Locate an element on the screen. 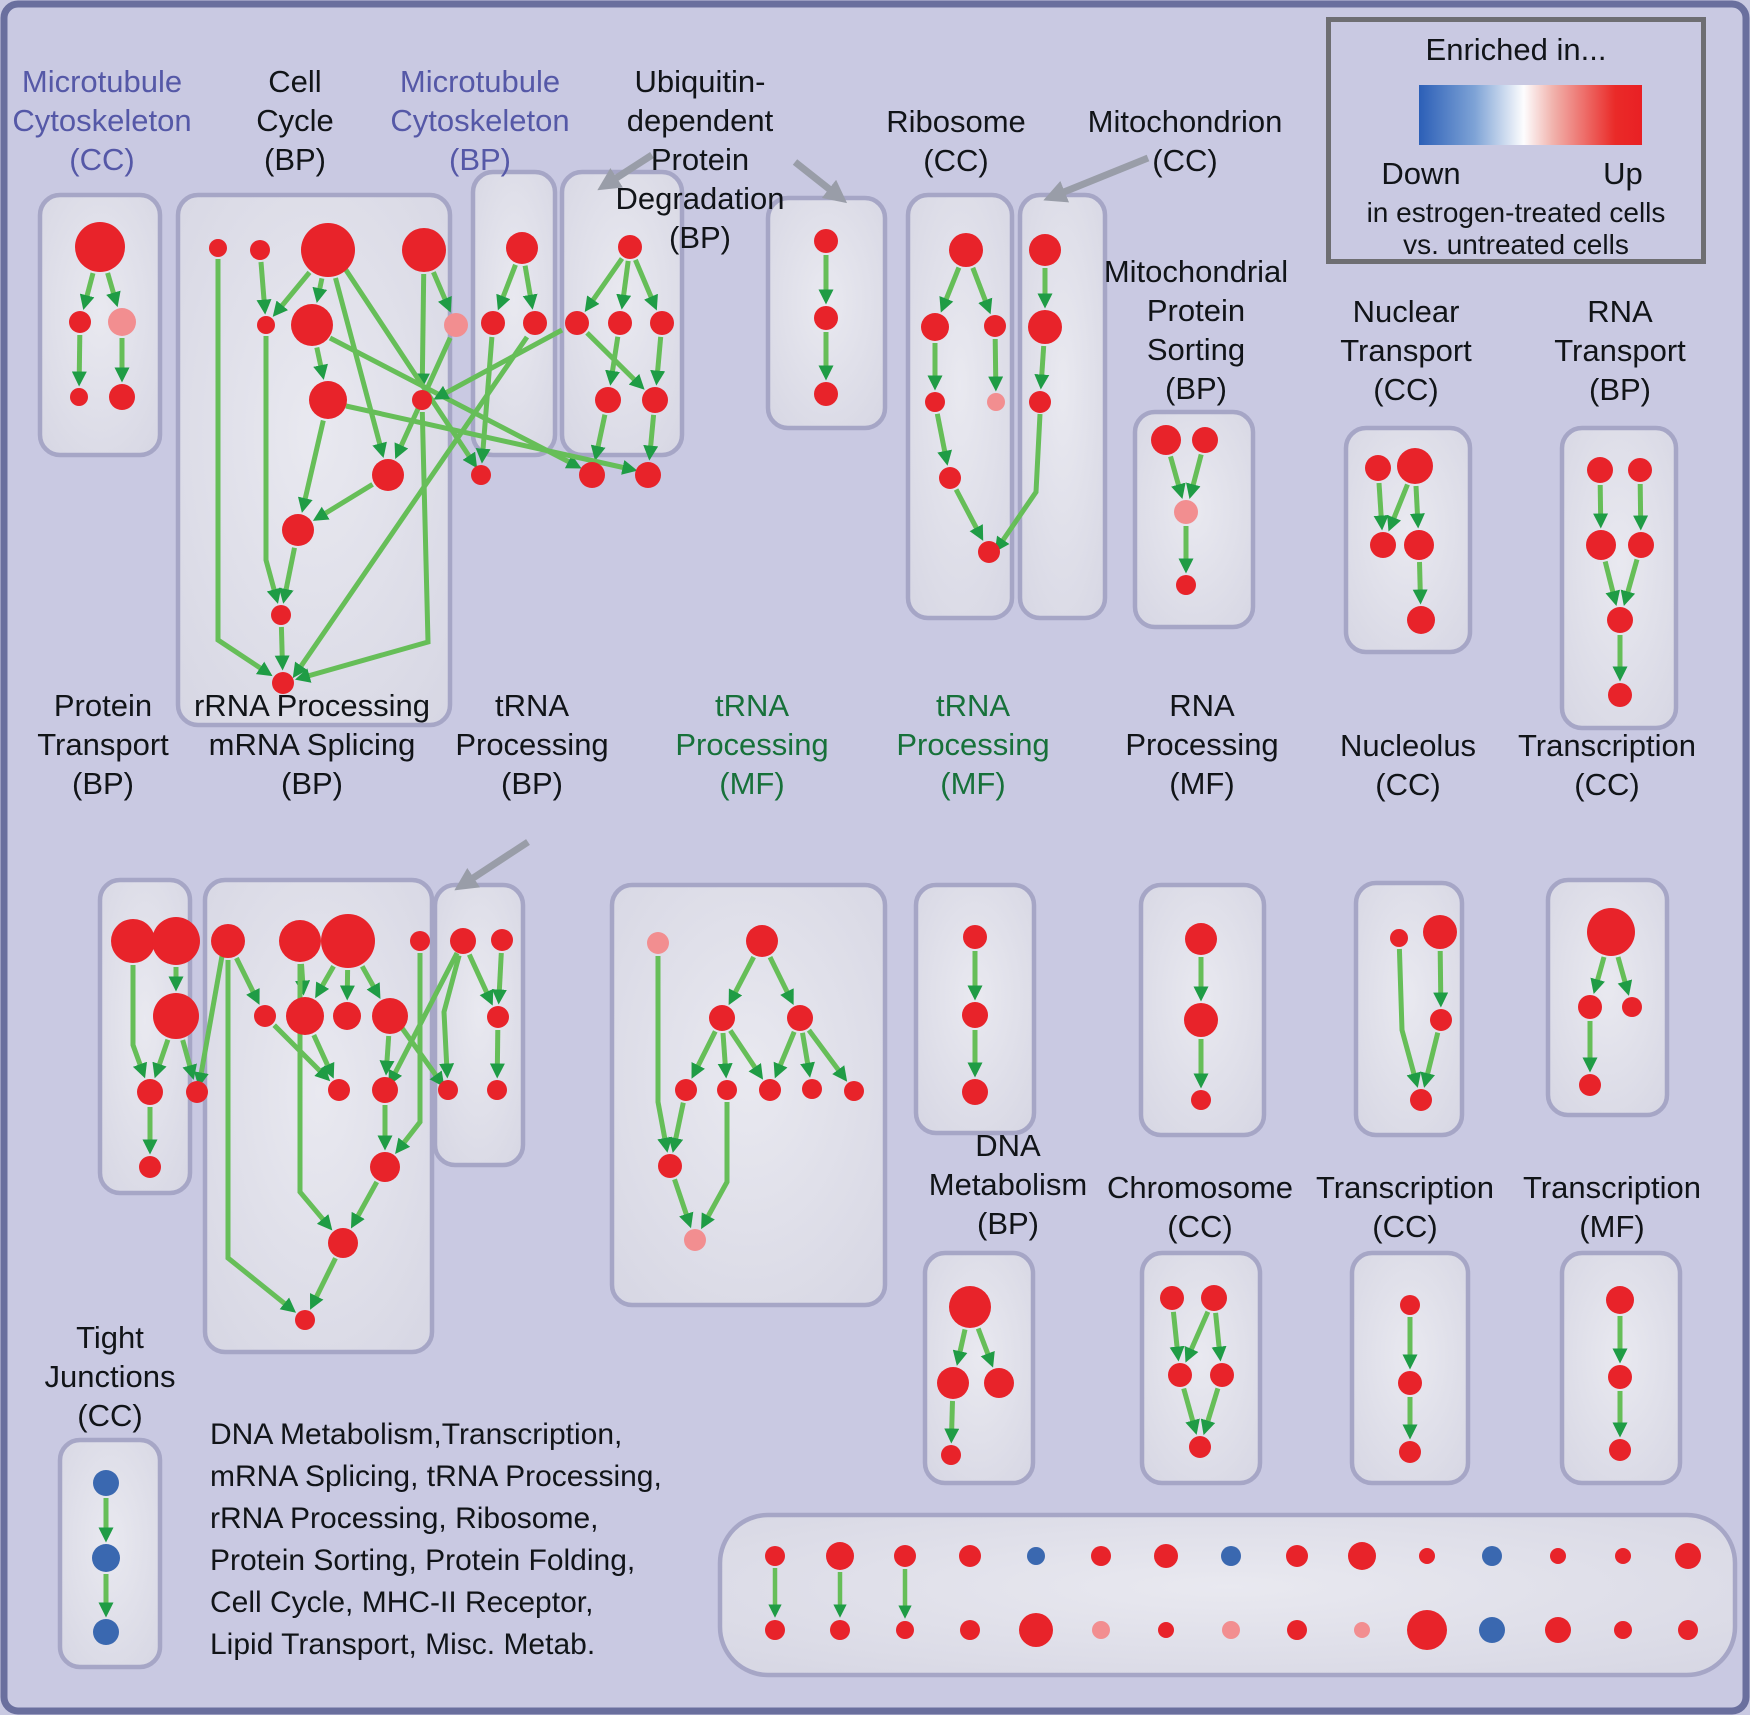  cluster-label-protein-transport: Protein Transport (BP) is located at coordinates (103, 744).